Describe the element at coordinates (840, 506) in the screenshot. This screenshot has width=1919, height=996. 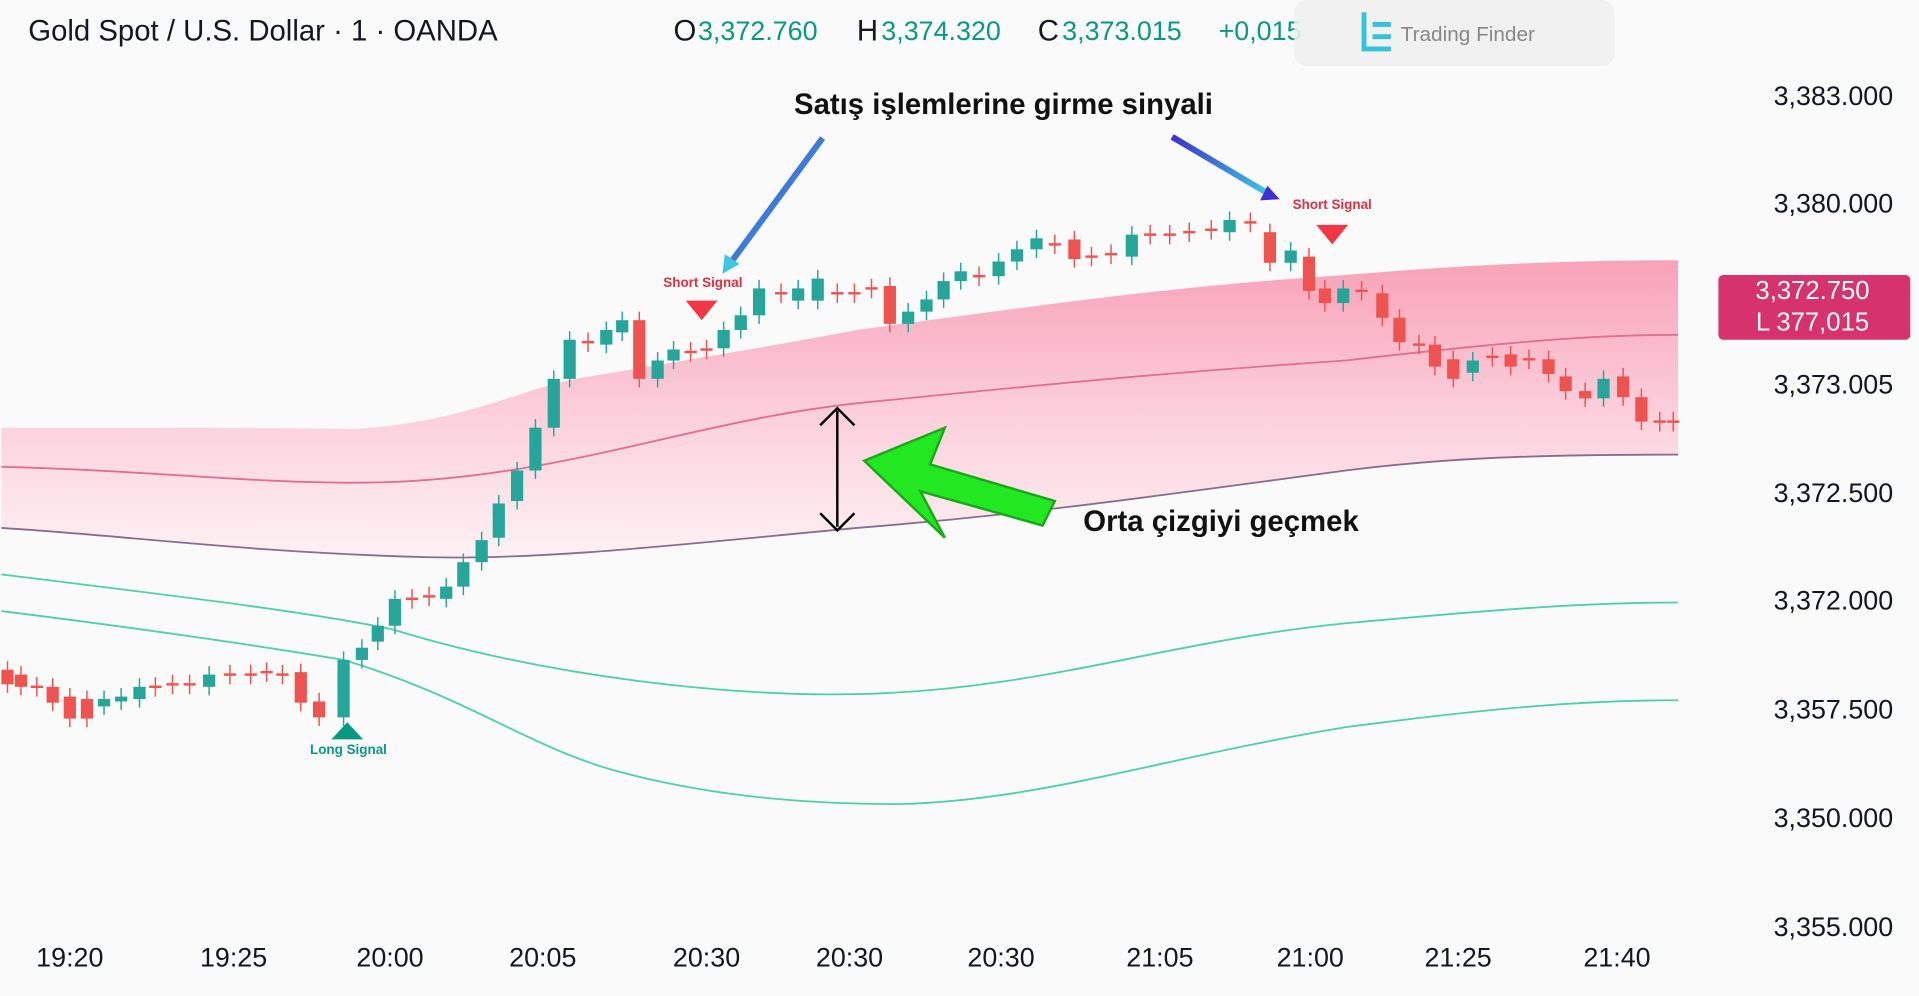
I see `lower-line` at that location.